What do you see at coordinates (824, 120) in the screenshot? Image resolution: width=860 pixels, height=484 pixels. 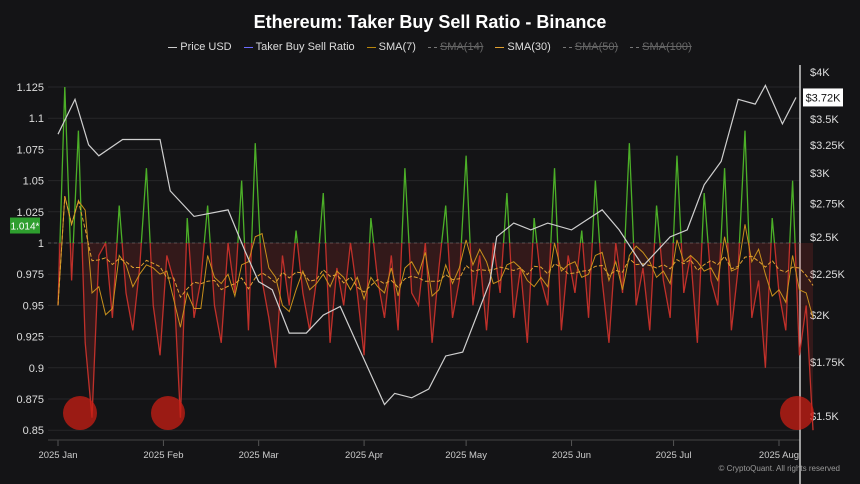 I see `right-tick-label: $3.5K` at bounding box center [824, 120].